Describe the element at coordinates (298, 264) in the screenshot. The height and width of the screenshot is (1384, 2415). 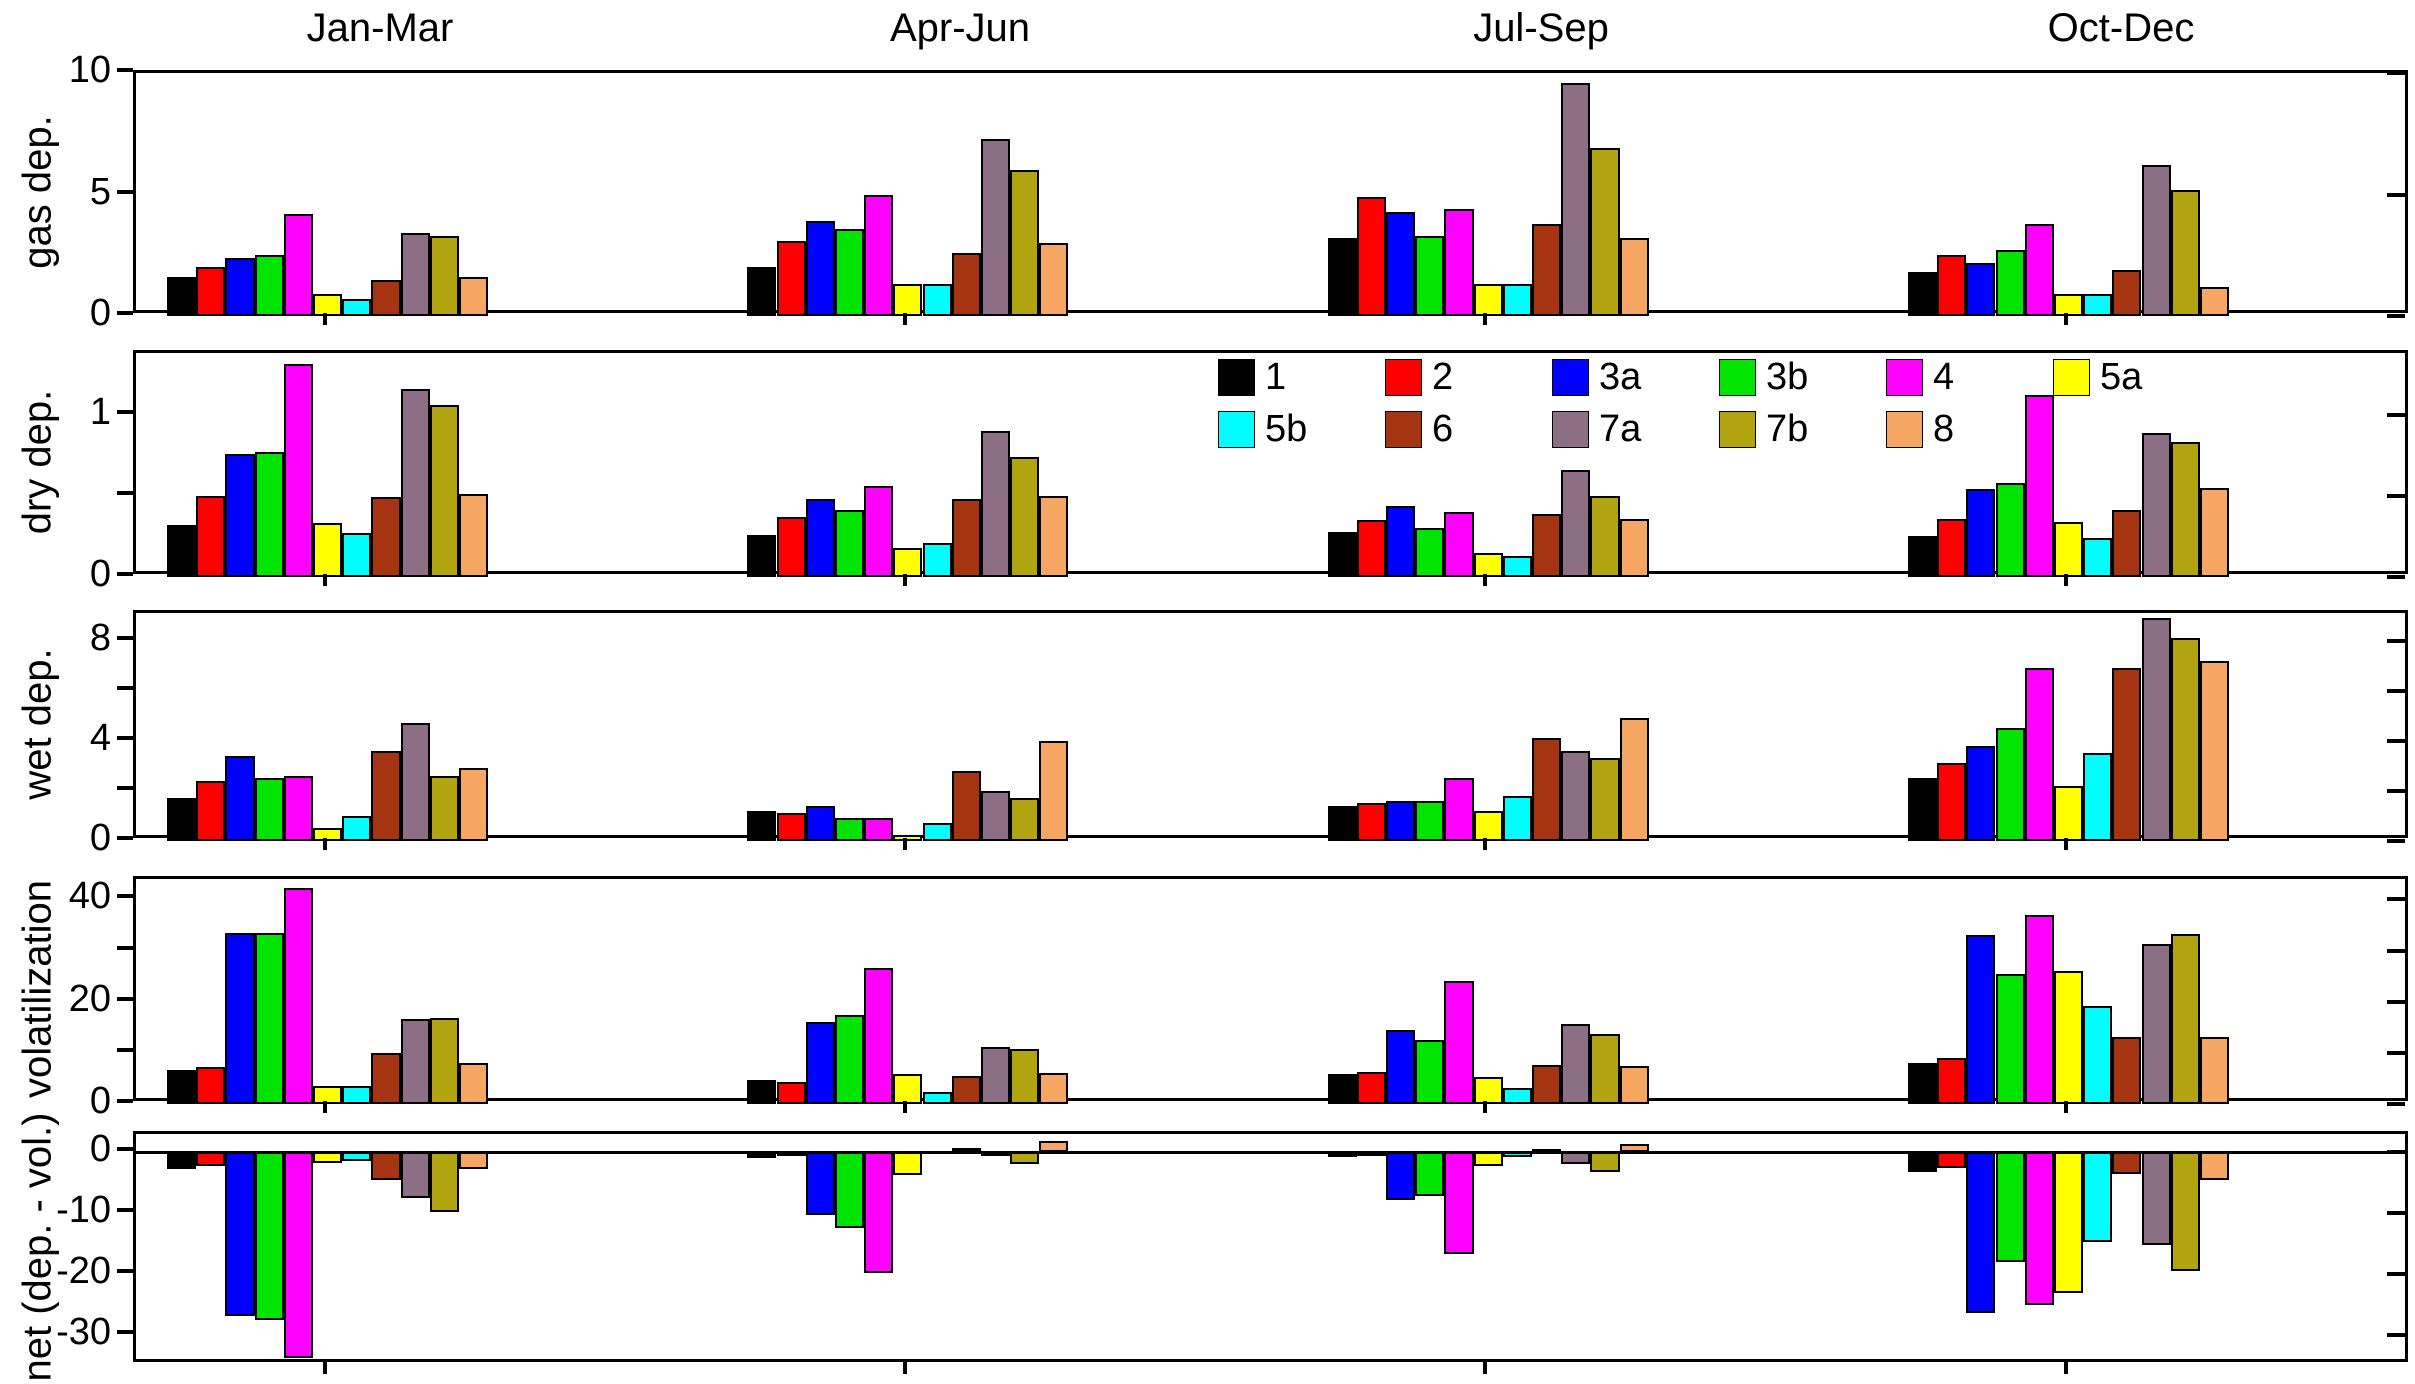
I see `bar-4-Jan-Mar` at that location.